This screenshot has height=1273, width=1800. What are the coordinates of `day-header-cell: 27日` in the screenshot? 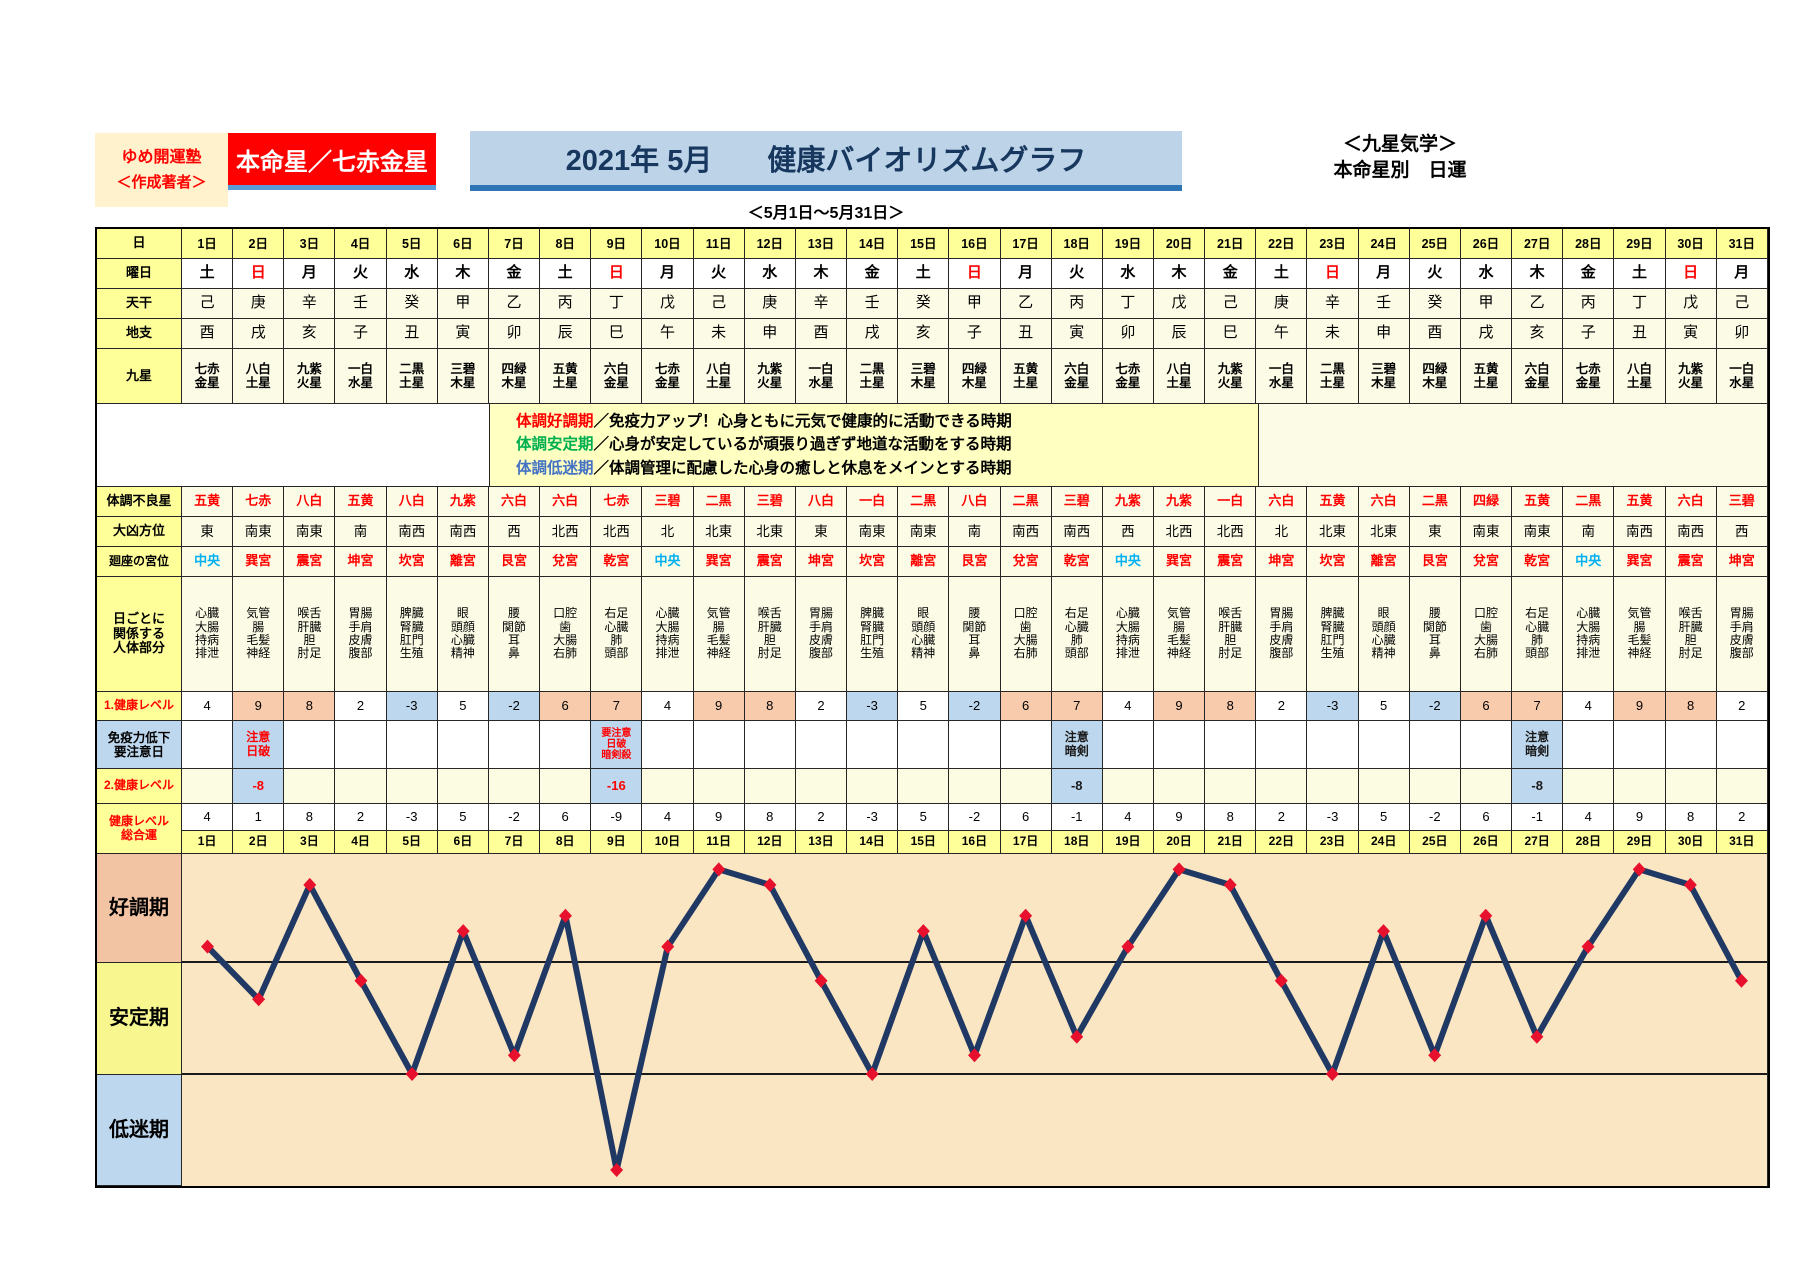 It's located at (1538, 244).